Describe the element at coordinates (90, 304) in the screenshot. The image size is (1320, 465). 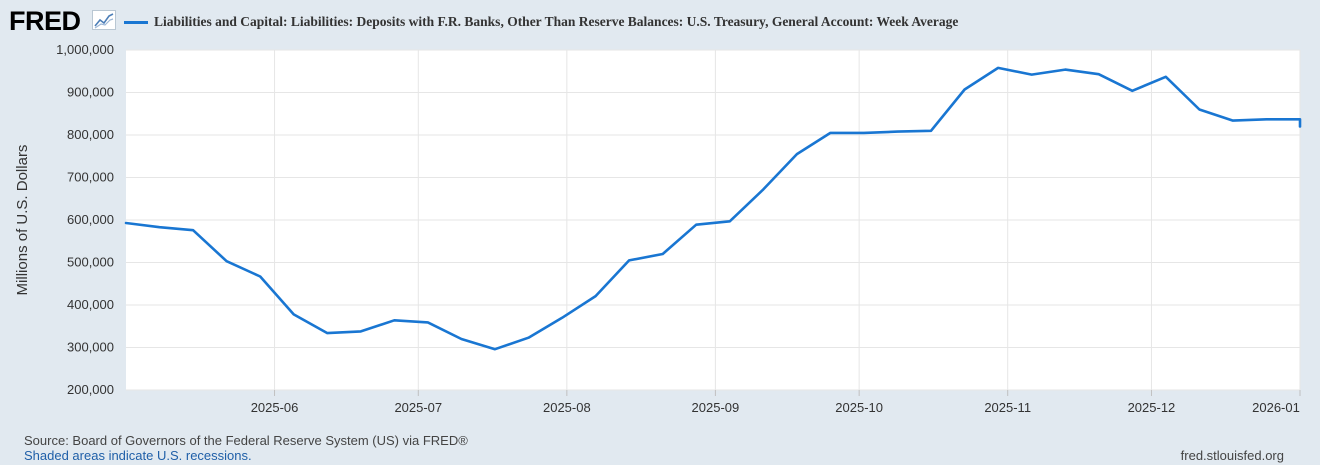
I see `y-tick-label: 400,000` at that location.